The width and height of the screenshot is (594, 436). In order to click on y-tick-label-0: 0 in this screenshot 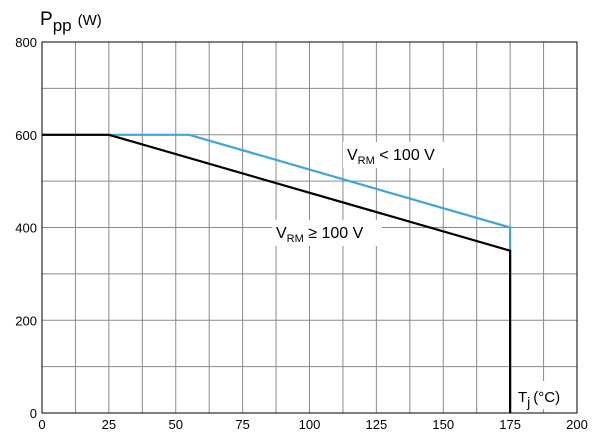, I will do `click(33, 413)`.